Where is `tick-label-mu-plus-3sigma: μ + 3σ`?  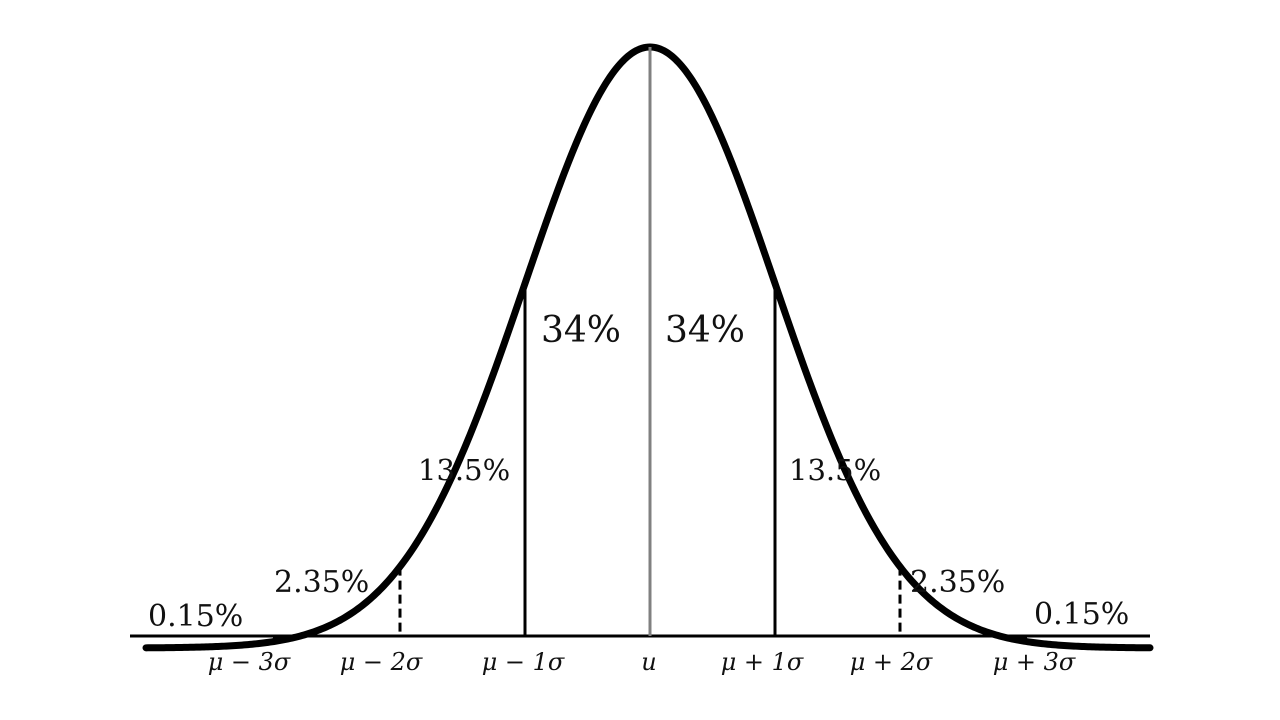 tick-label-mu-plus-3sigma: μ + 3σ is located at coordinates (1034, 662).